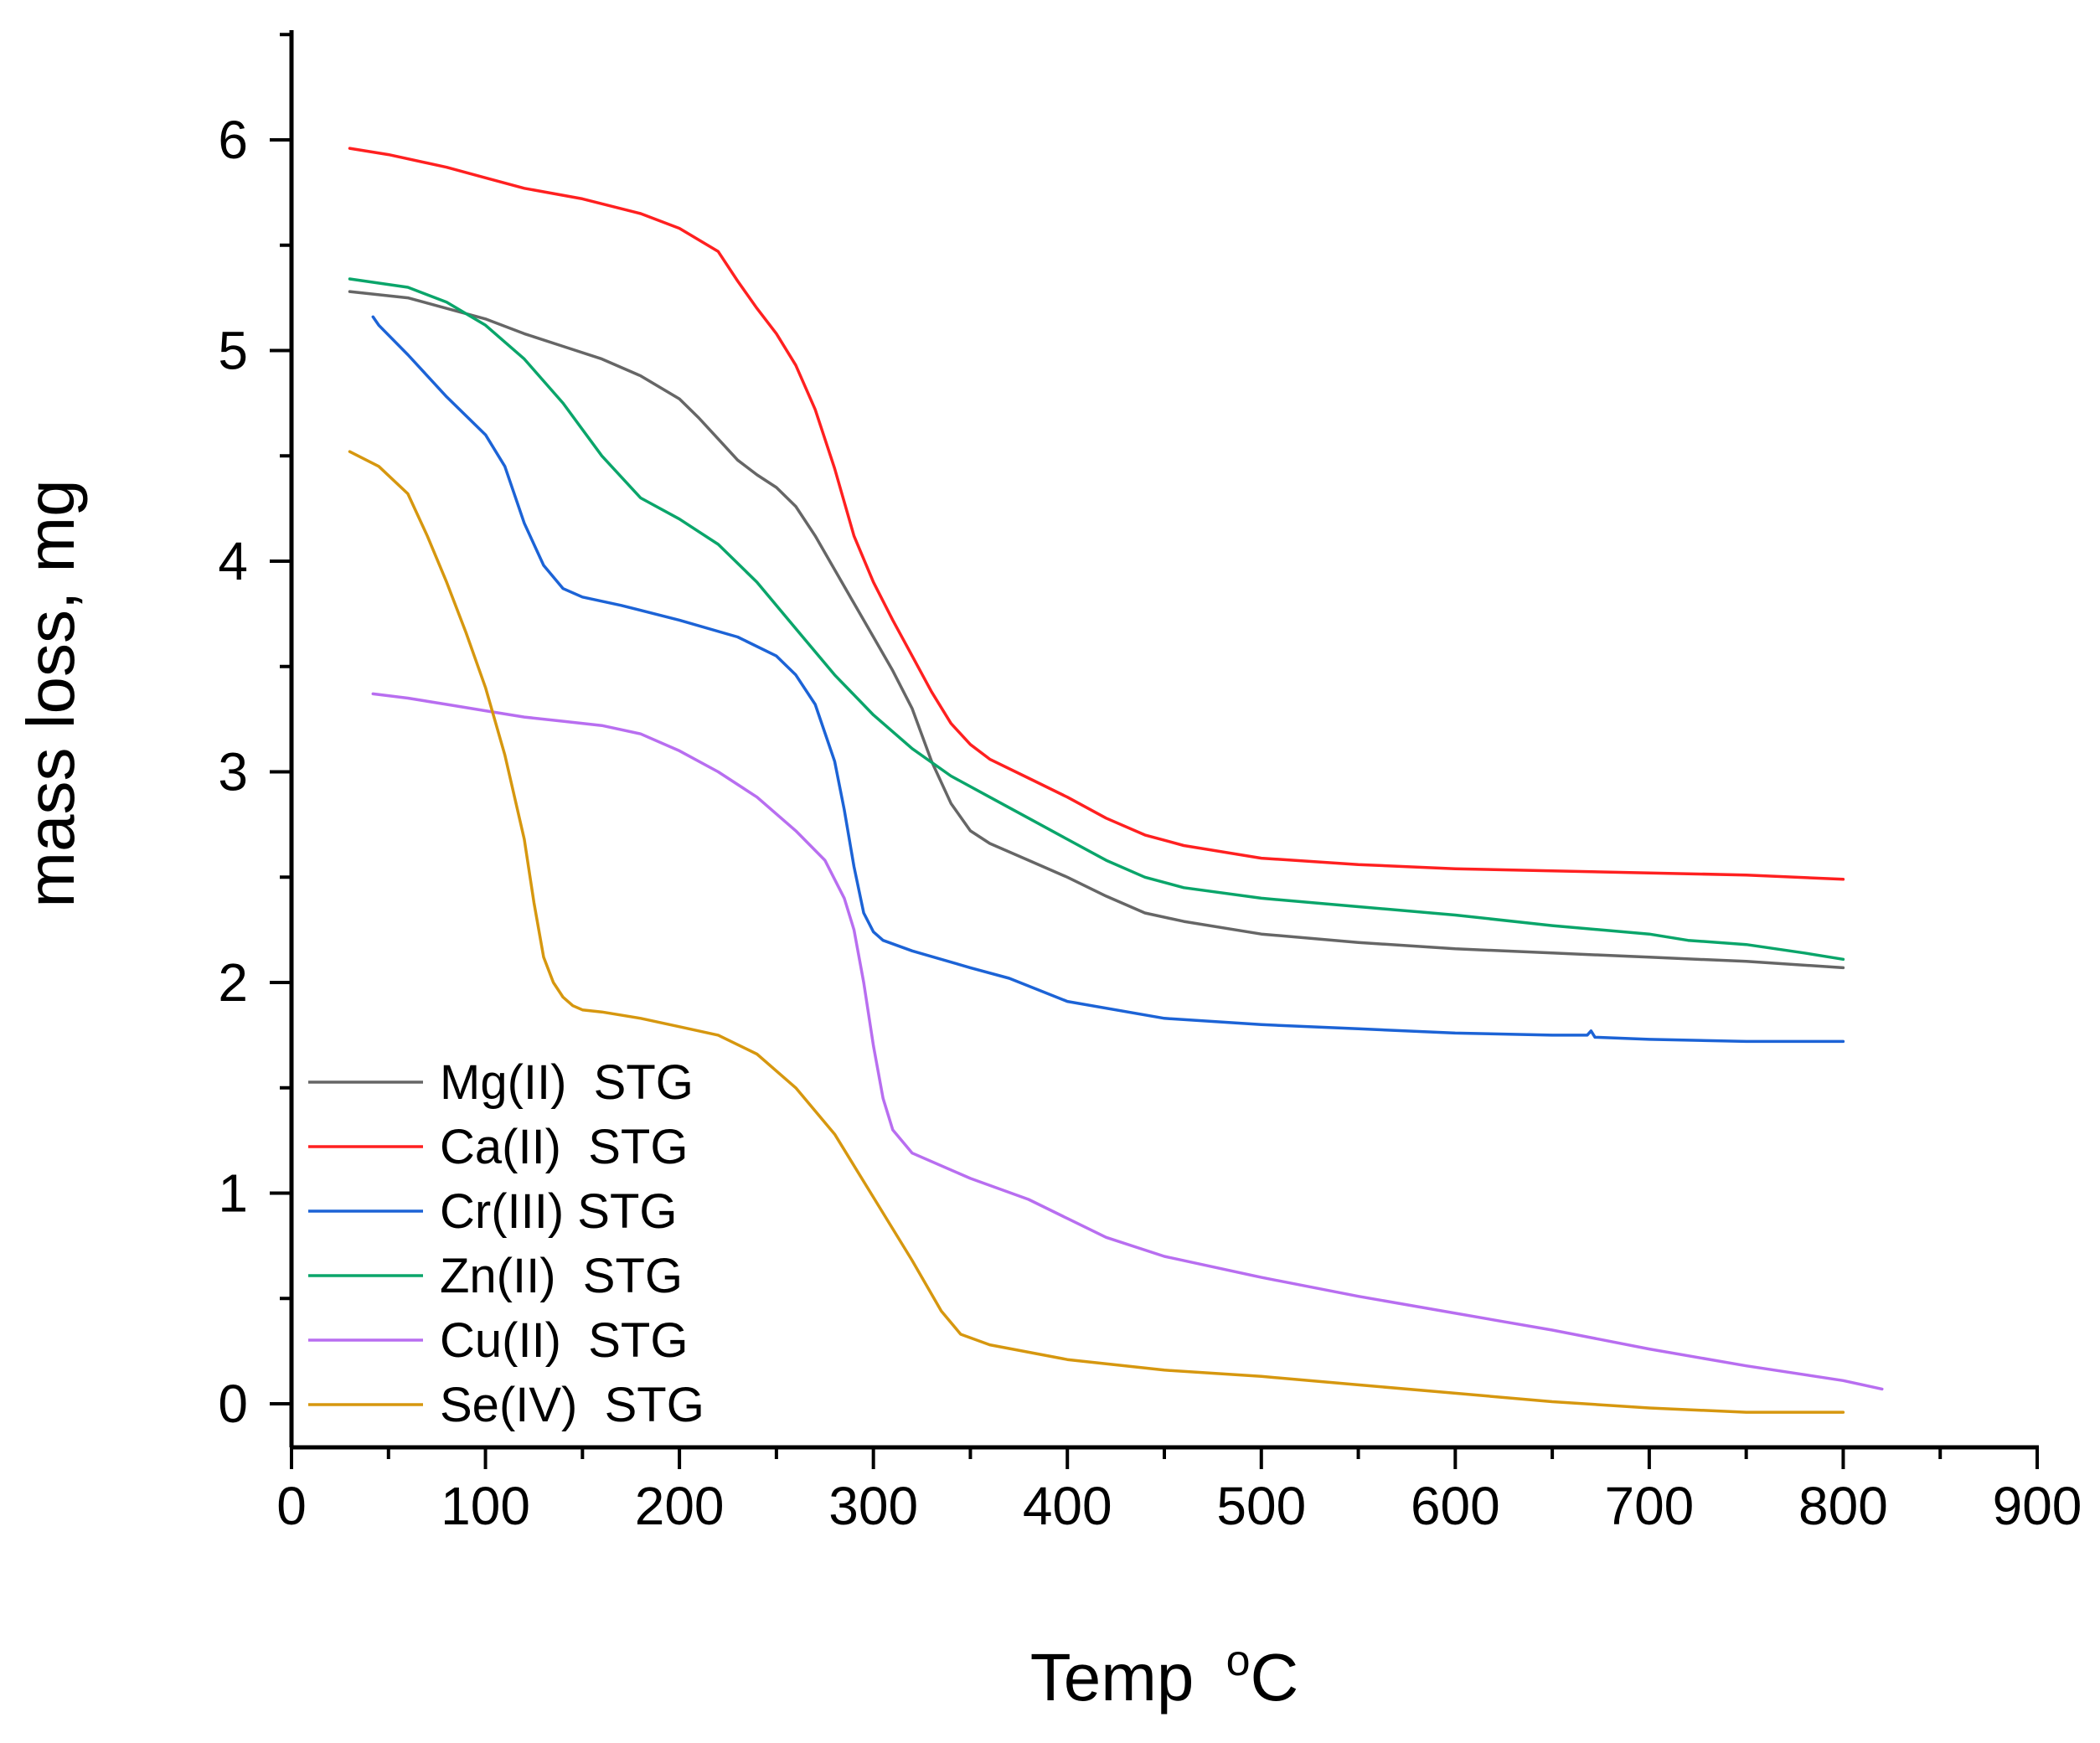 The width and height of the screenshot is (2100, 1743). Describe the element at coordinates (233, 982) in the screenshot. I see `y-tick-label: 2` at that location.